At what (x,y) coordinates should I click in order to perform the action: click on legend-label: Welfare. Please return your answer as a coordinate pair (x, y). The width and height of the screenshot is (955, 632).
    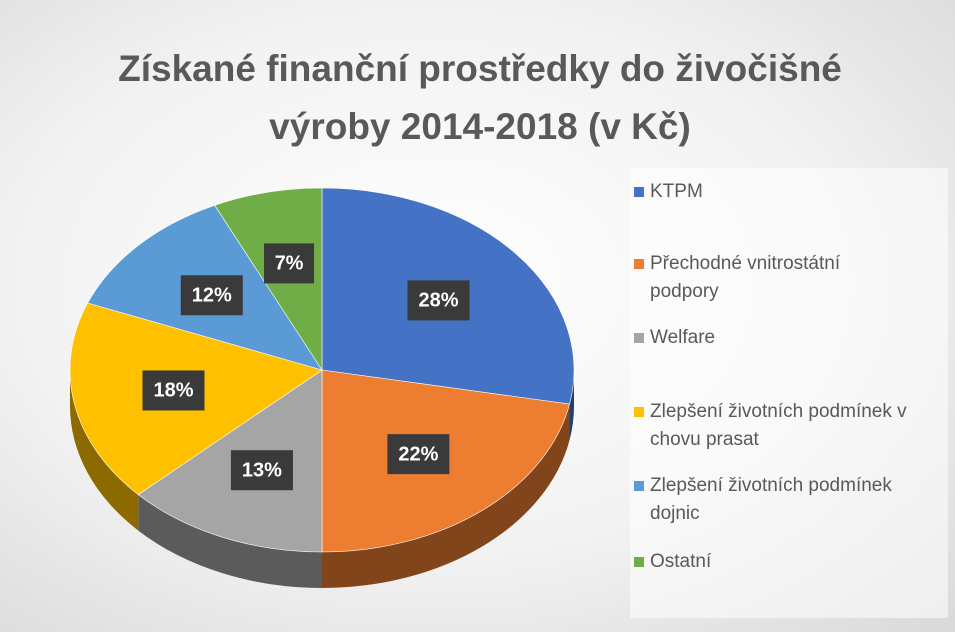
    Looking at the image, I should click on (683, 337).